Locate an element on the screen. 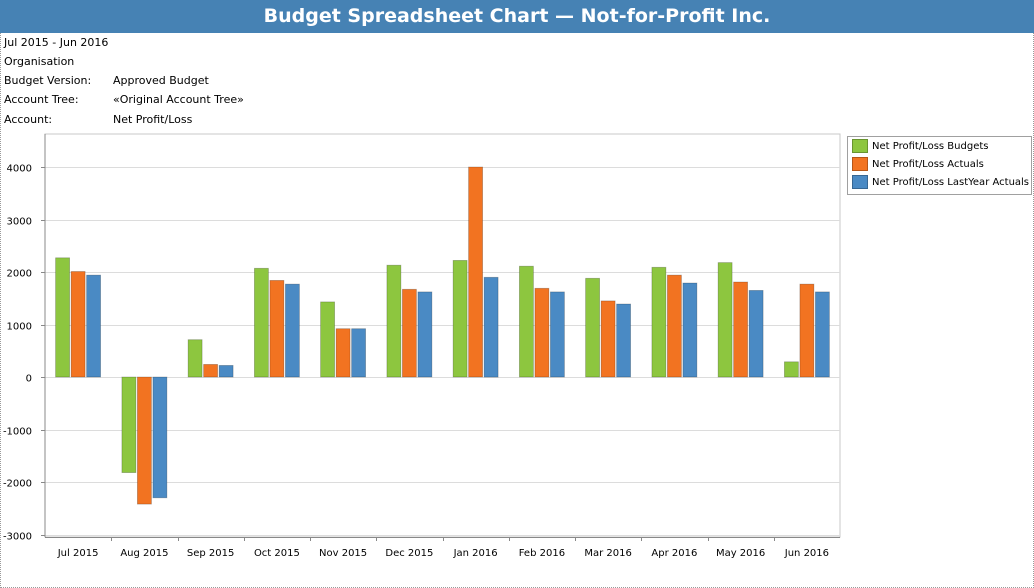  y-tick-label: 0 is located at coordinates (29, 379).